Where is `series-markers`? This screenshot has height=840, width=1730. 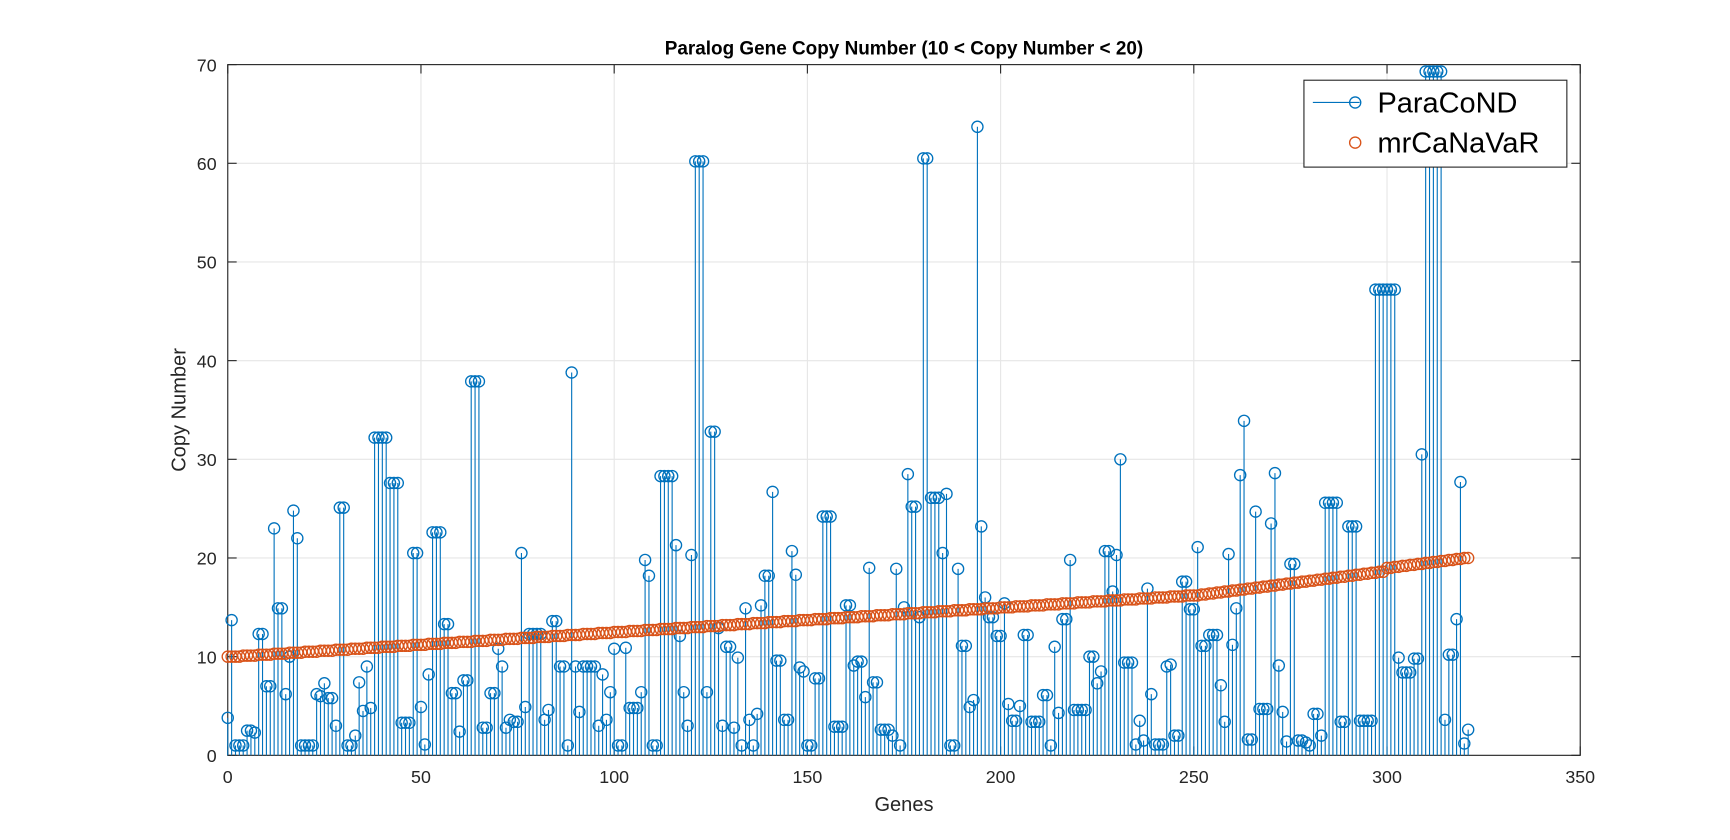 series-markers is located at coordinates (848, 607).